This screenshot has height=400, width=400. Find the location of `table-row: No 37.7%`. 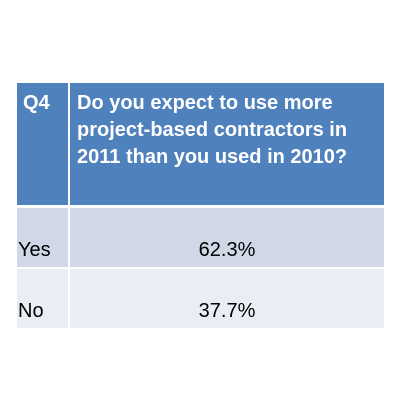

table-row: No 37.7% is located at coordinates (200, 297).